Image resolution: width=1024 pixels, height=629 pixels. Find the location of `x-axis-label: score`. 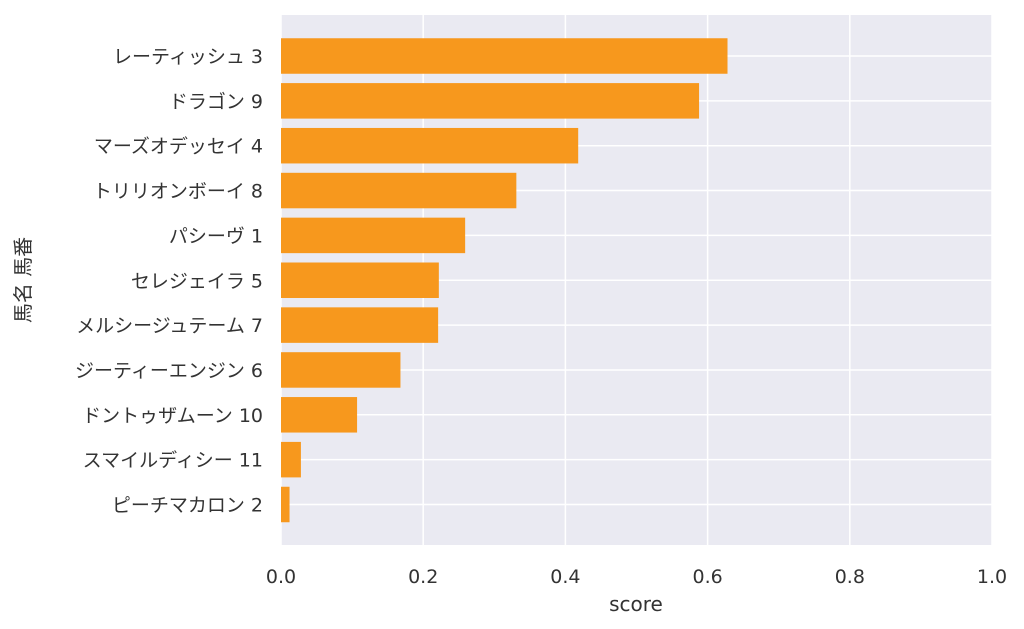

x-axis-label: score is located at coordinates (636, 604).